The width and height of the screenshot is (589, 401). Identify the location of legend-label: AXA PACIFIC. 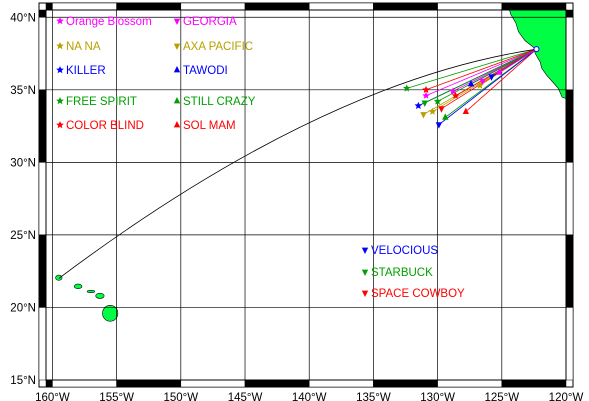
(218, 47).